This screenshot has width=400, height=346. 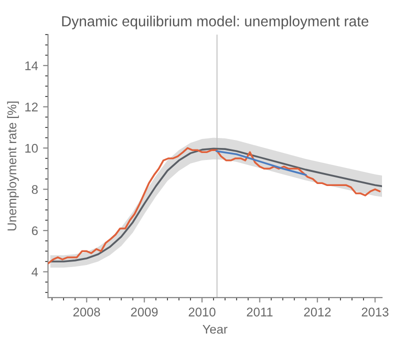 What do you see at coordinates (317, 312) in the screenshot?
I see `x-tick-label: 2012` at bounding box center [317, 312].